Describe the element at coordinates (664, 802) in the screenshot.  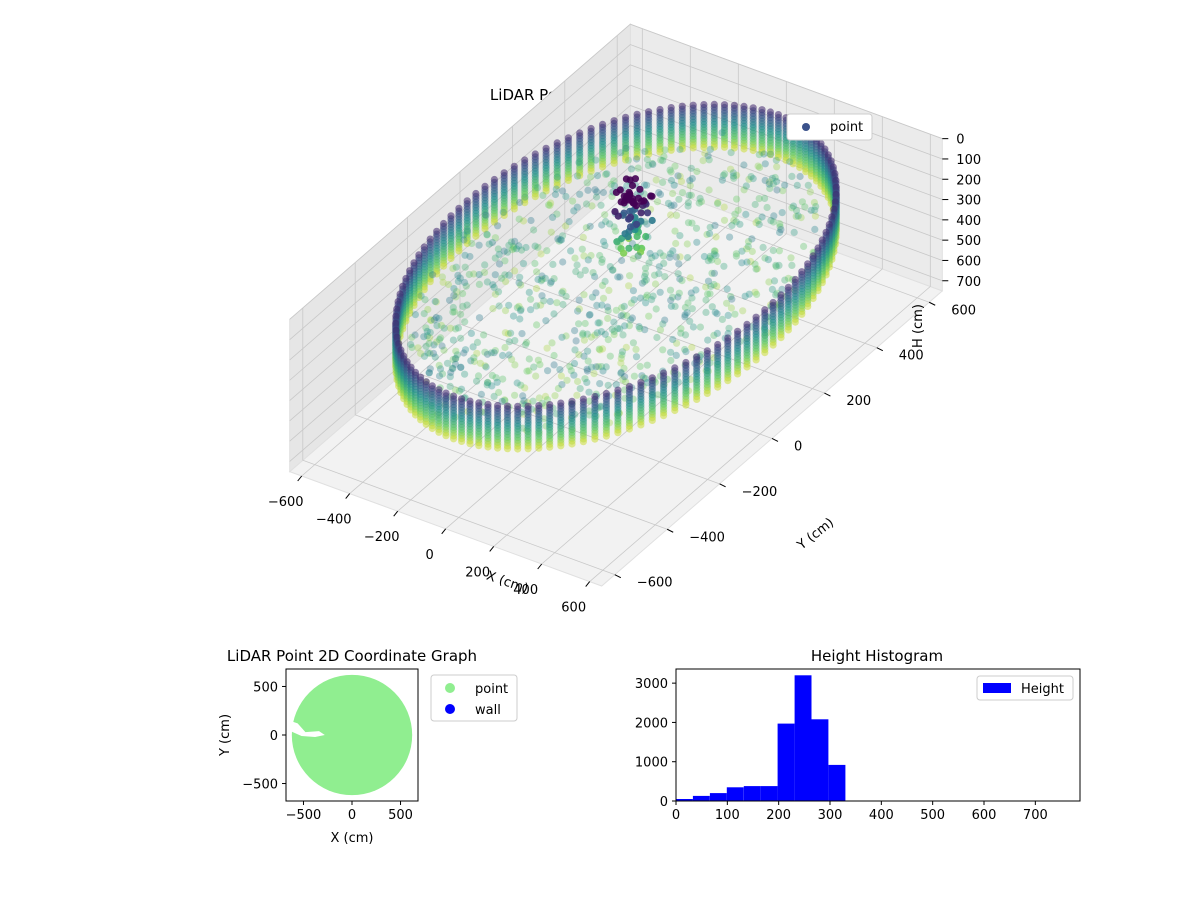
I see `y-tick-label: 0` at that location.